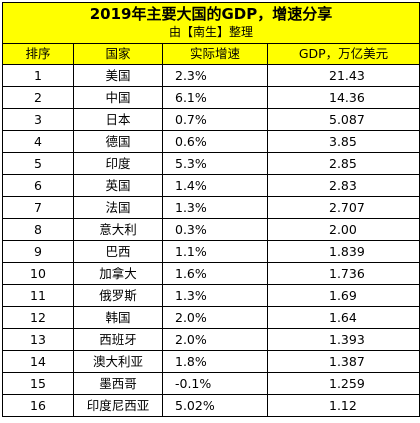 The height and width of the screenshot is (423, 420). I want to click on table-row: 12 韩国 2.0% 1.64, so click(211, 317).